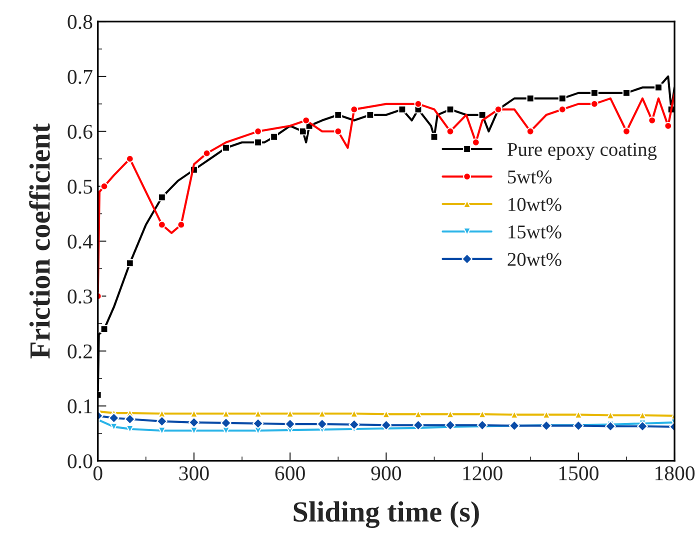  Describe the element at coordinates (535, 205) in the screenshot. I see `legend-label: 10wt%` at that location.